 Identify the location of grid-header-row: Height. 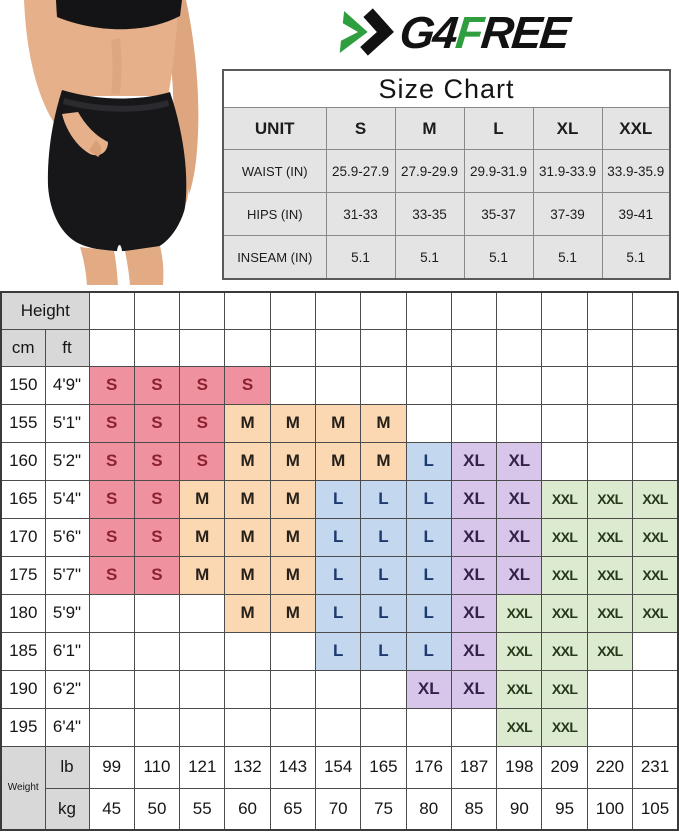
(339, 310).